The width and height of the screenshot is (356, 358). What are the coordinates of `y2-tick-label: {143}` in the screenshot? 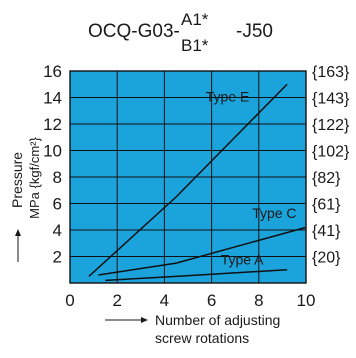 It's located at (331, 99).